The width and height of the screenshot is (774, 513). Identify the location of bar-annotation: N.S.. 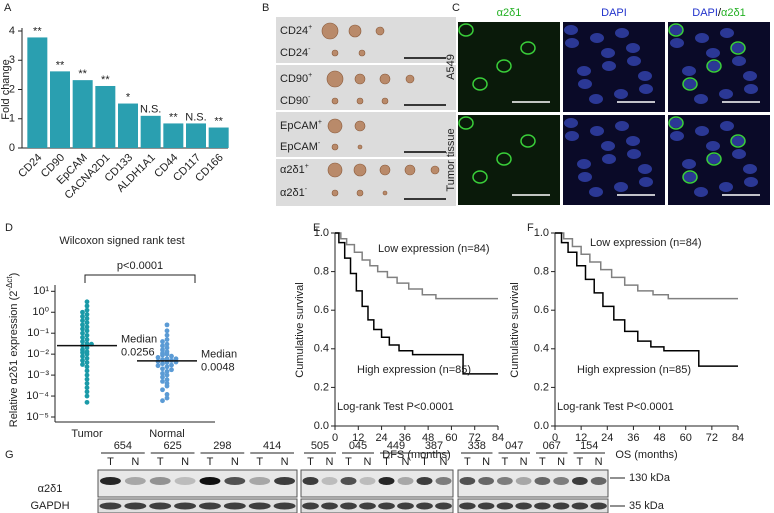
(195, 117).